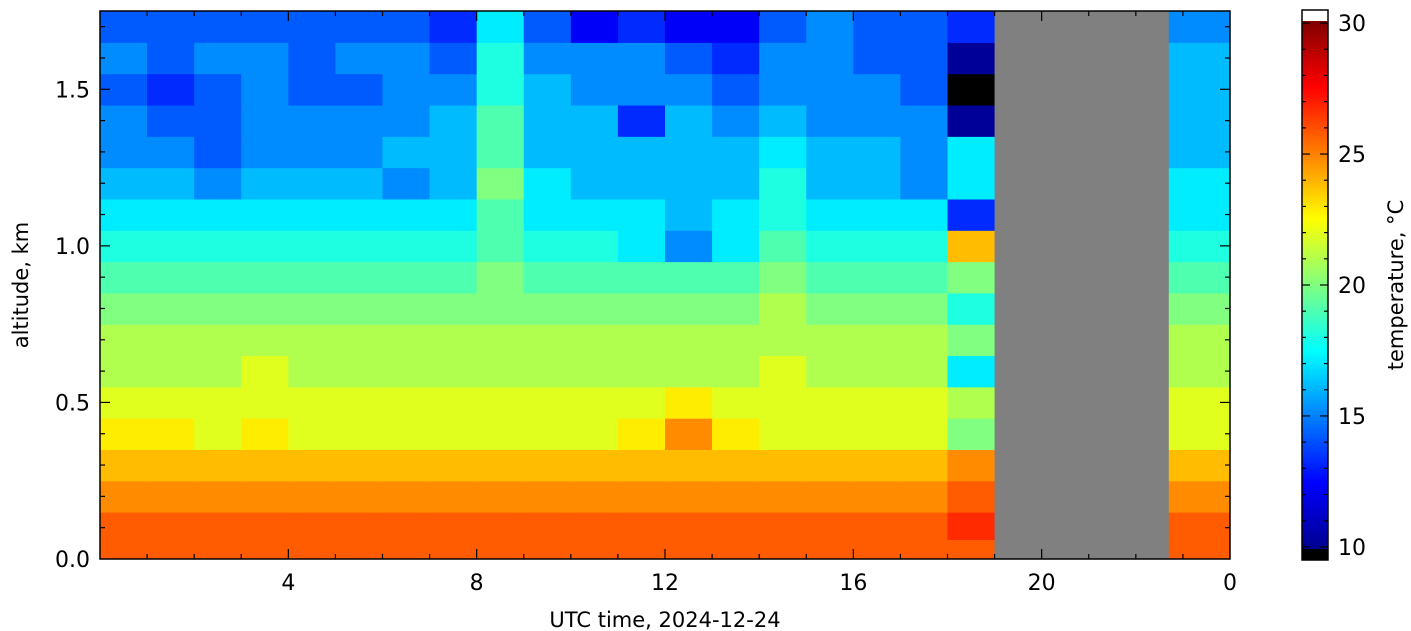 The width and height of the screenshot is (1411, 631). Describe the element at coordinates (1396, 285) in the screenshot. I see `colorbar-label: temperature, °C` at that location.